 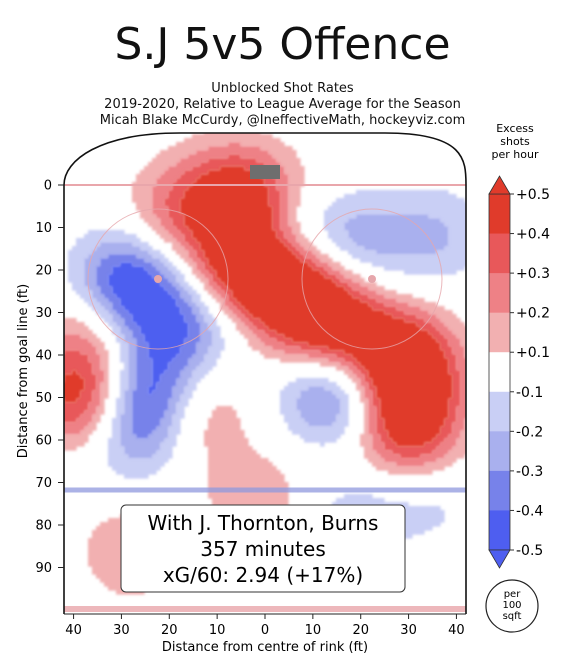 What do you see at coordinates (43, 228) in the screenshot?
I see `y-tick-label: 10` at bounding box center [43, 228].